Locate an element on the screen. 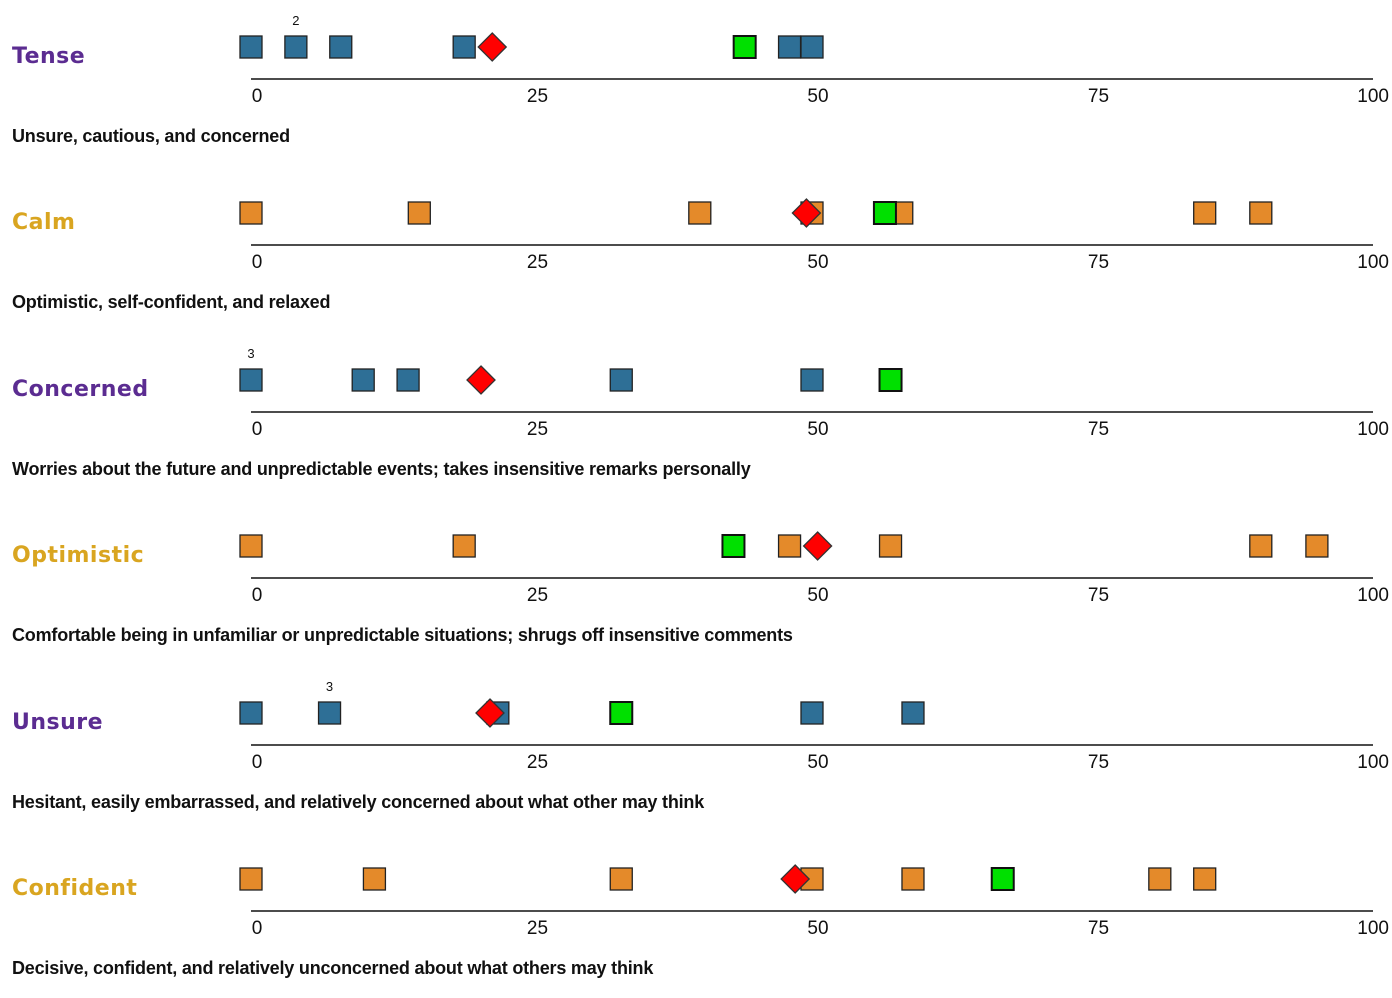  trait-title: Calm is located at coordinates (44, 222).